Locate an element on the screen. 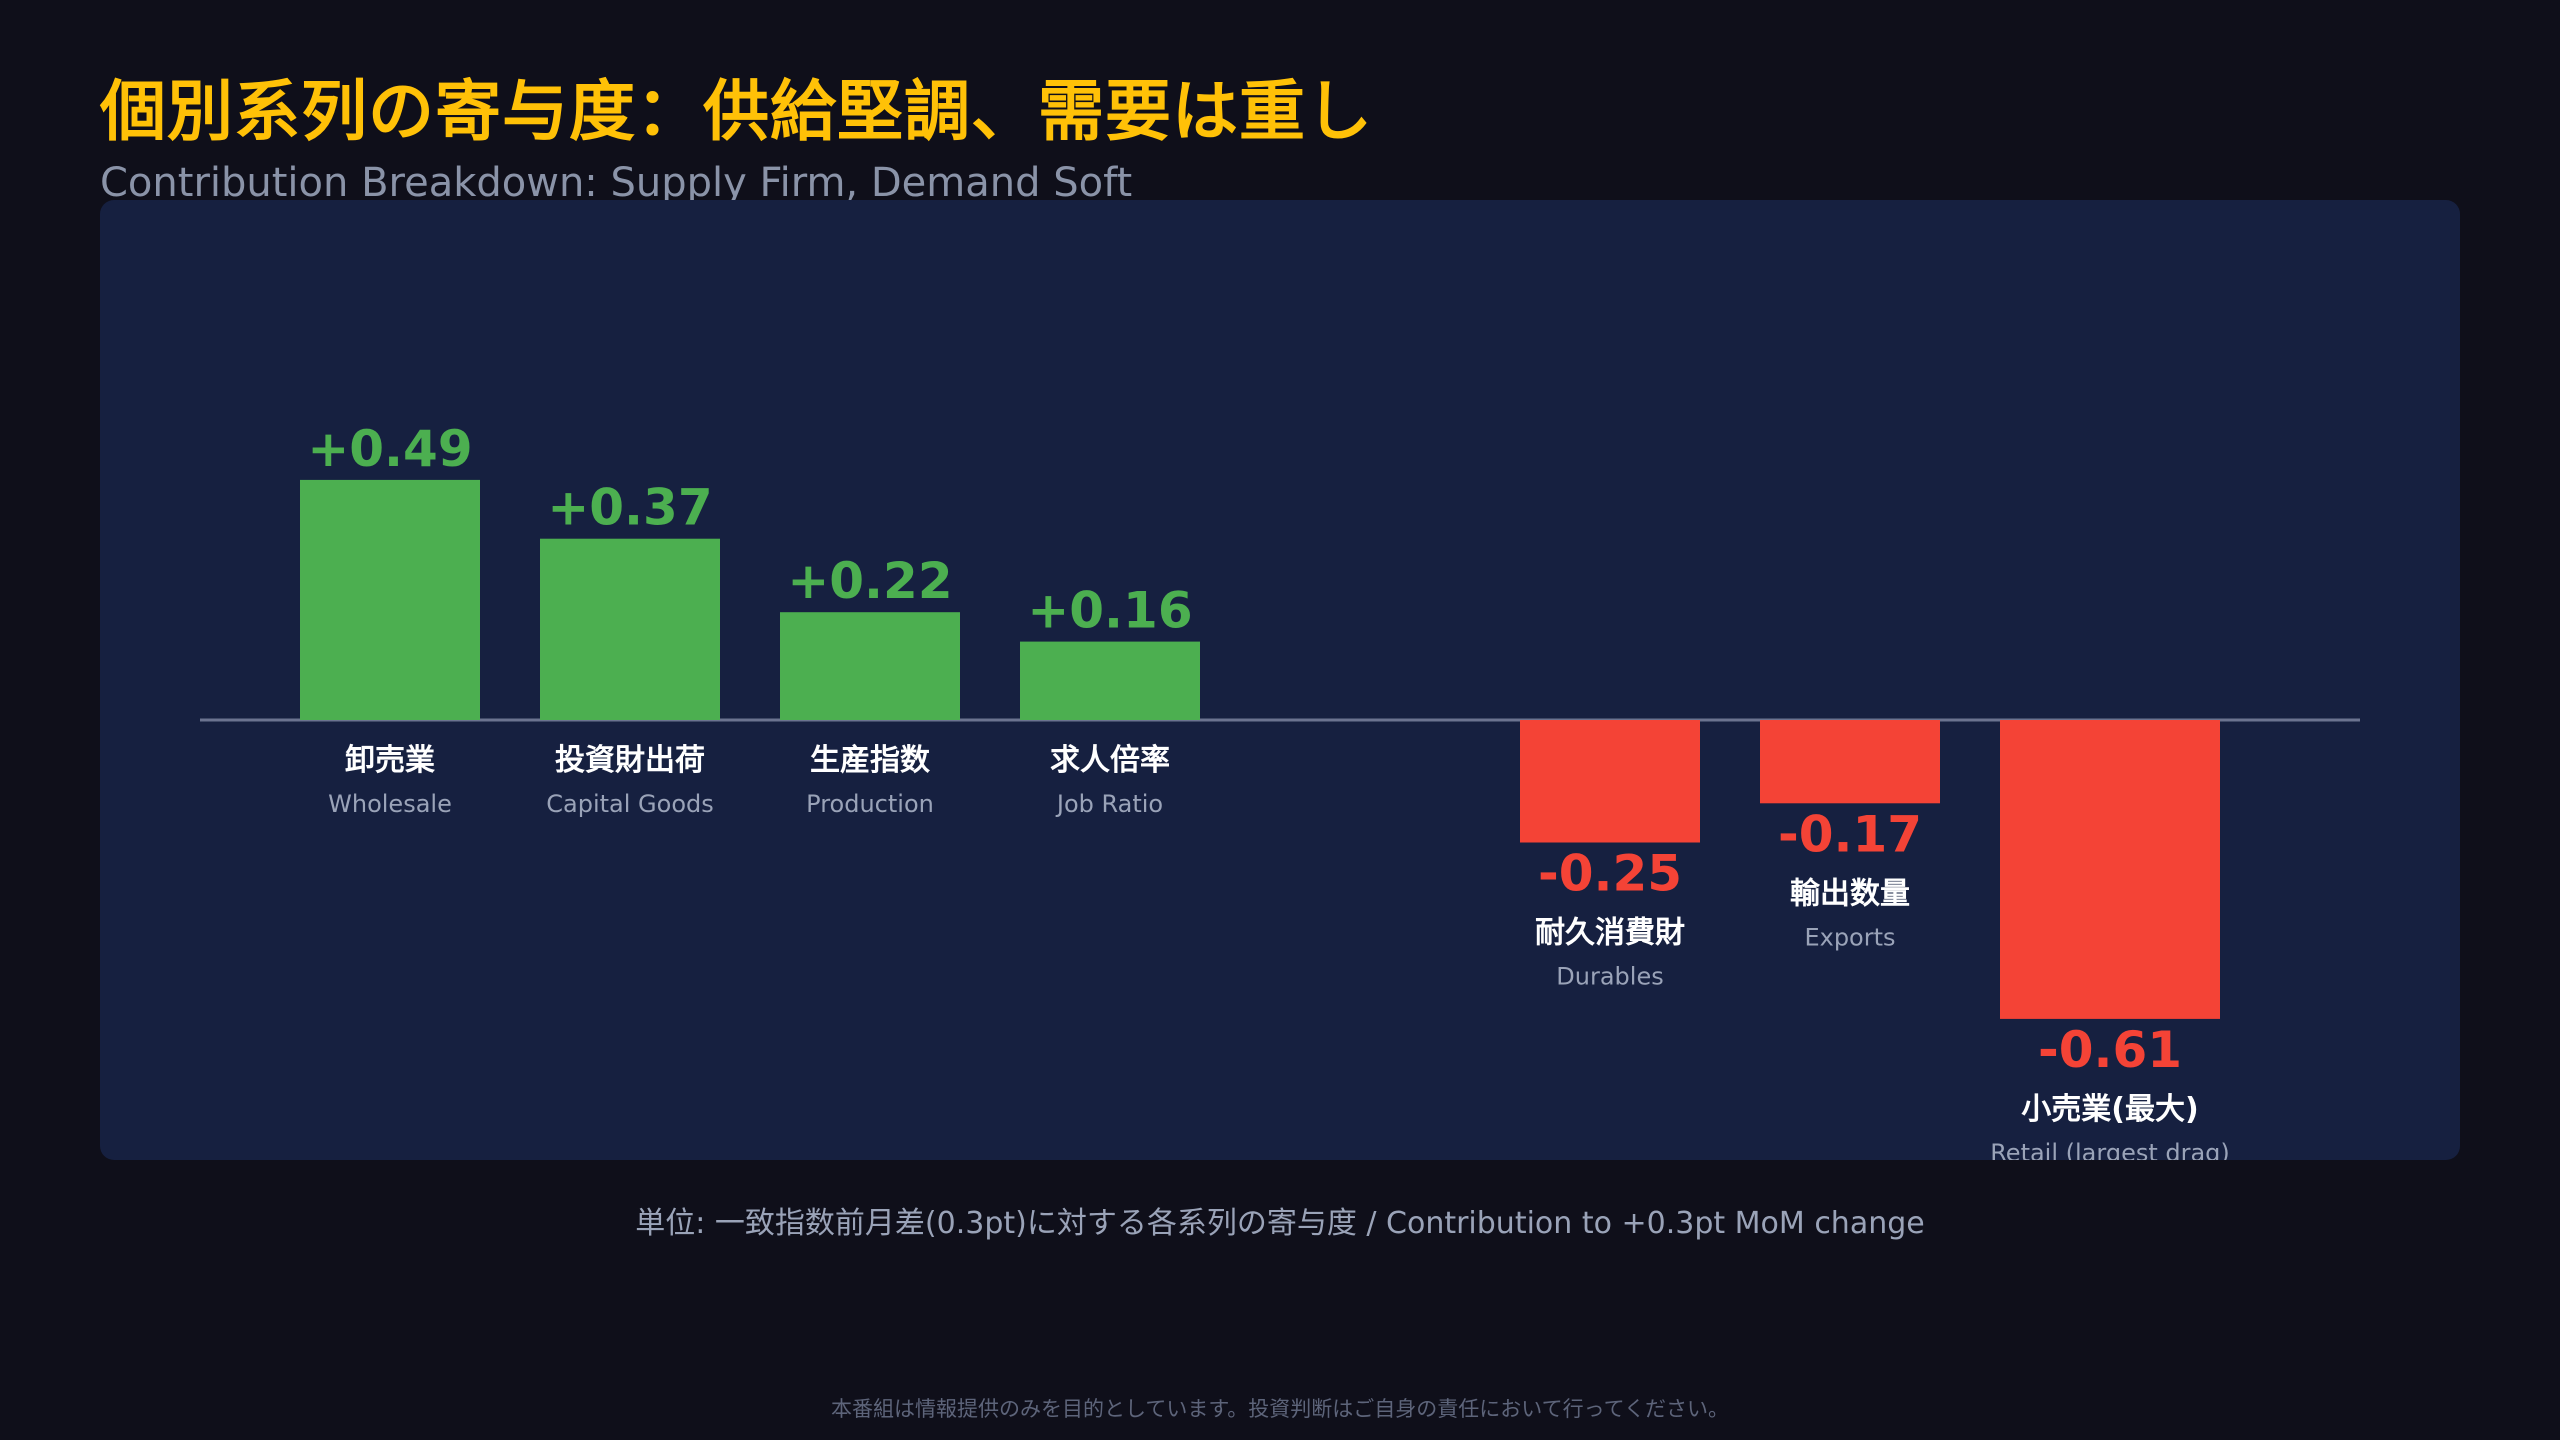 This screenshot has height=1440, width=2560. category-label-en: Wholesale is located at coordinates (390, 804).